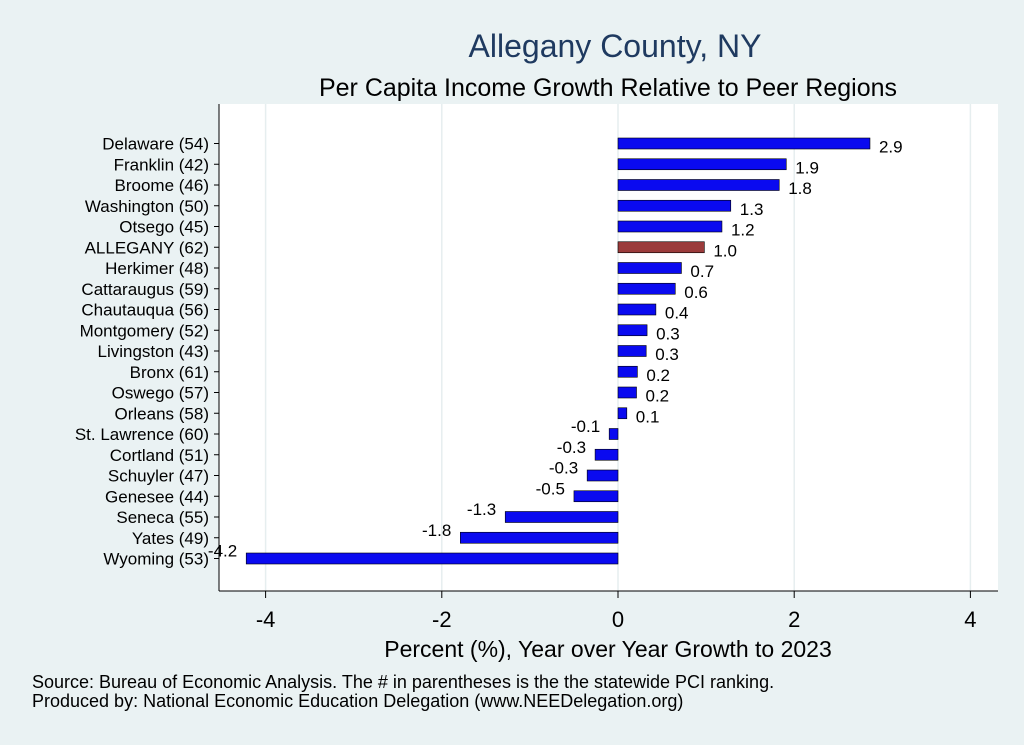  I want to click on bar-value-label: 0.4, so click(677, 313).